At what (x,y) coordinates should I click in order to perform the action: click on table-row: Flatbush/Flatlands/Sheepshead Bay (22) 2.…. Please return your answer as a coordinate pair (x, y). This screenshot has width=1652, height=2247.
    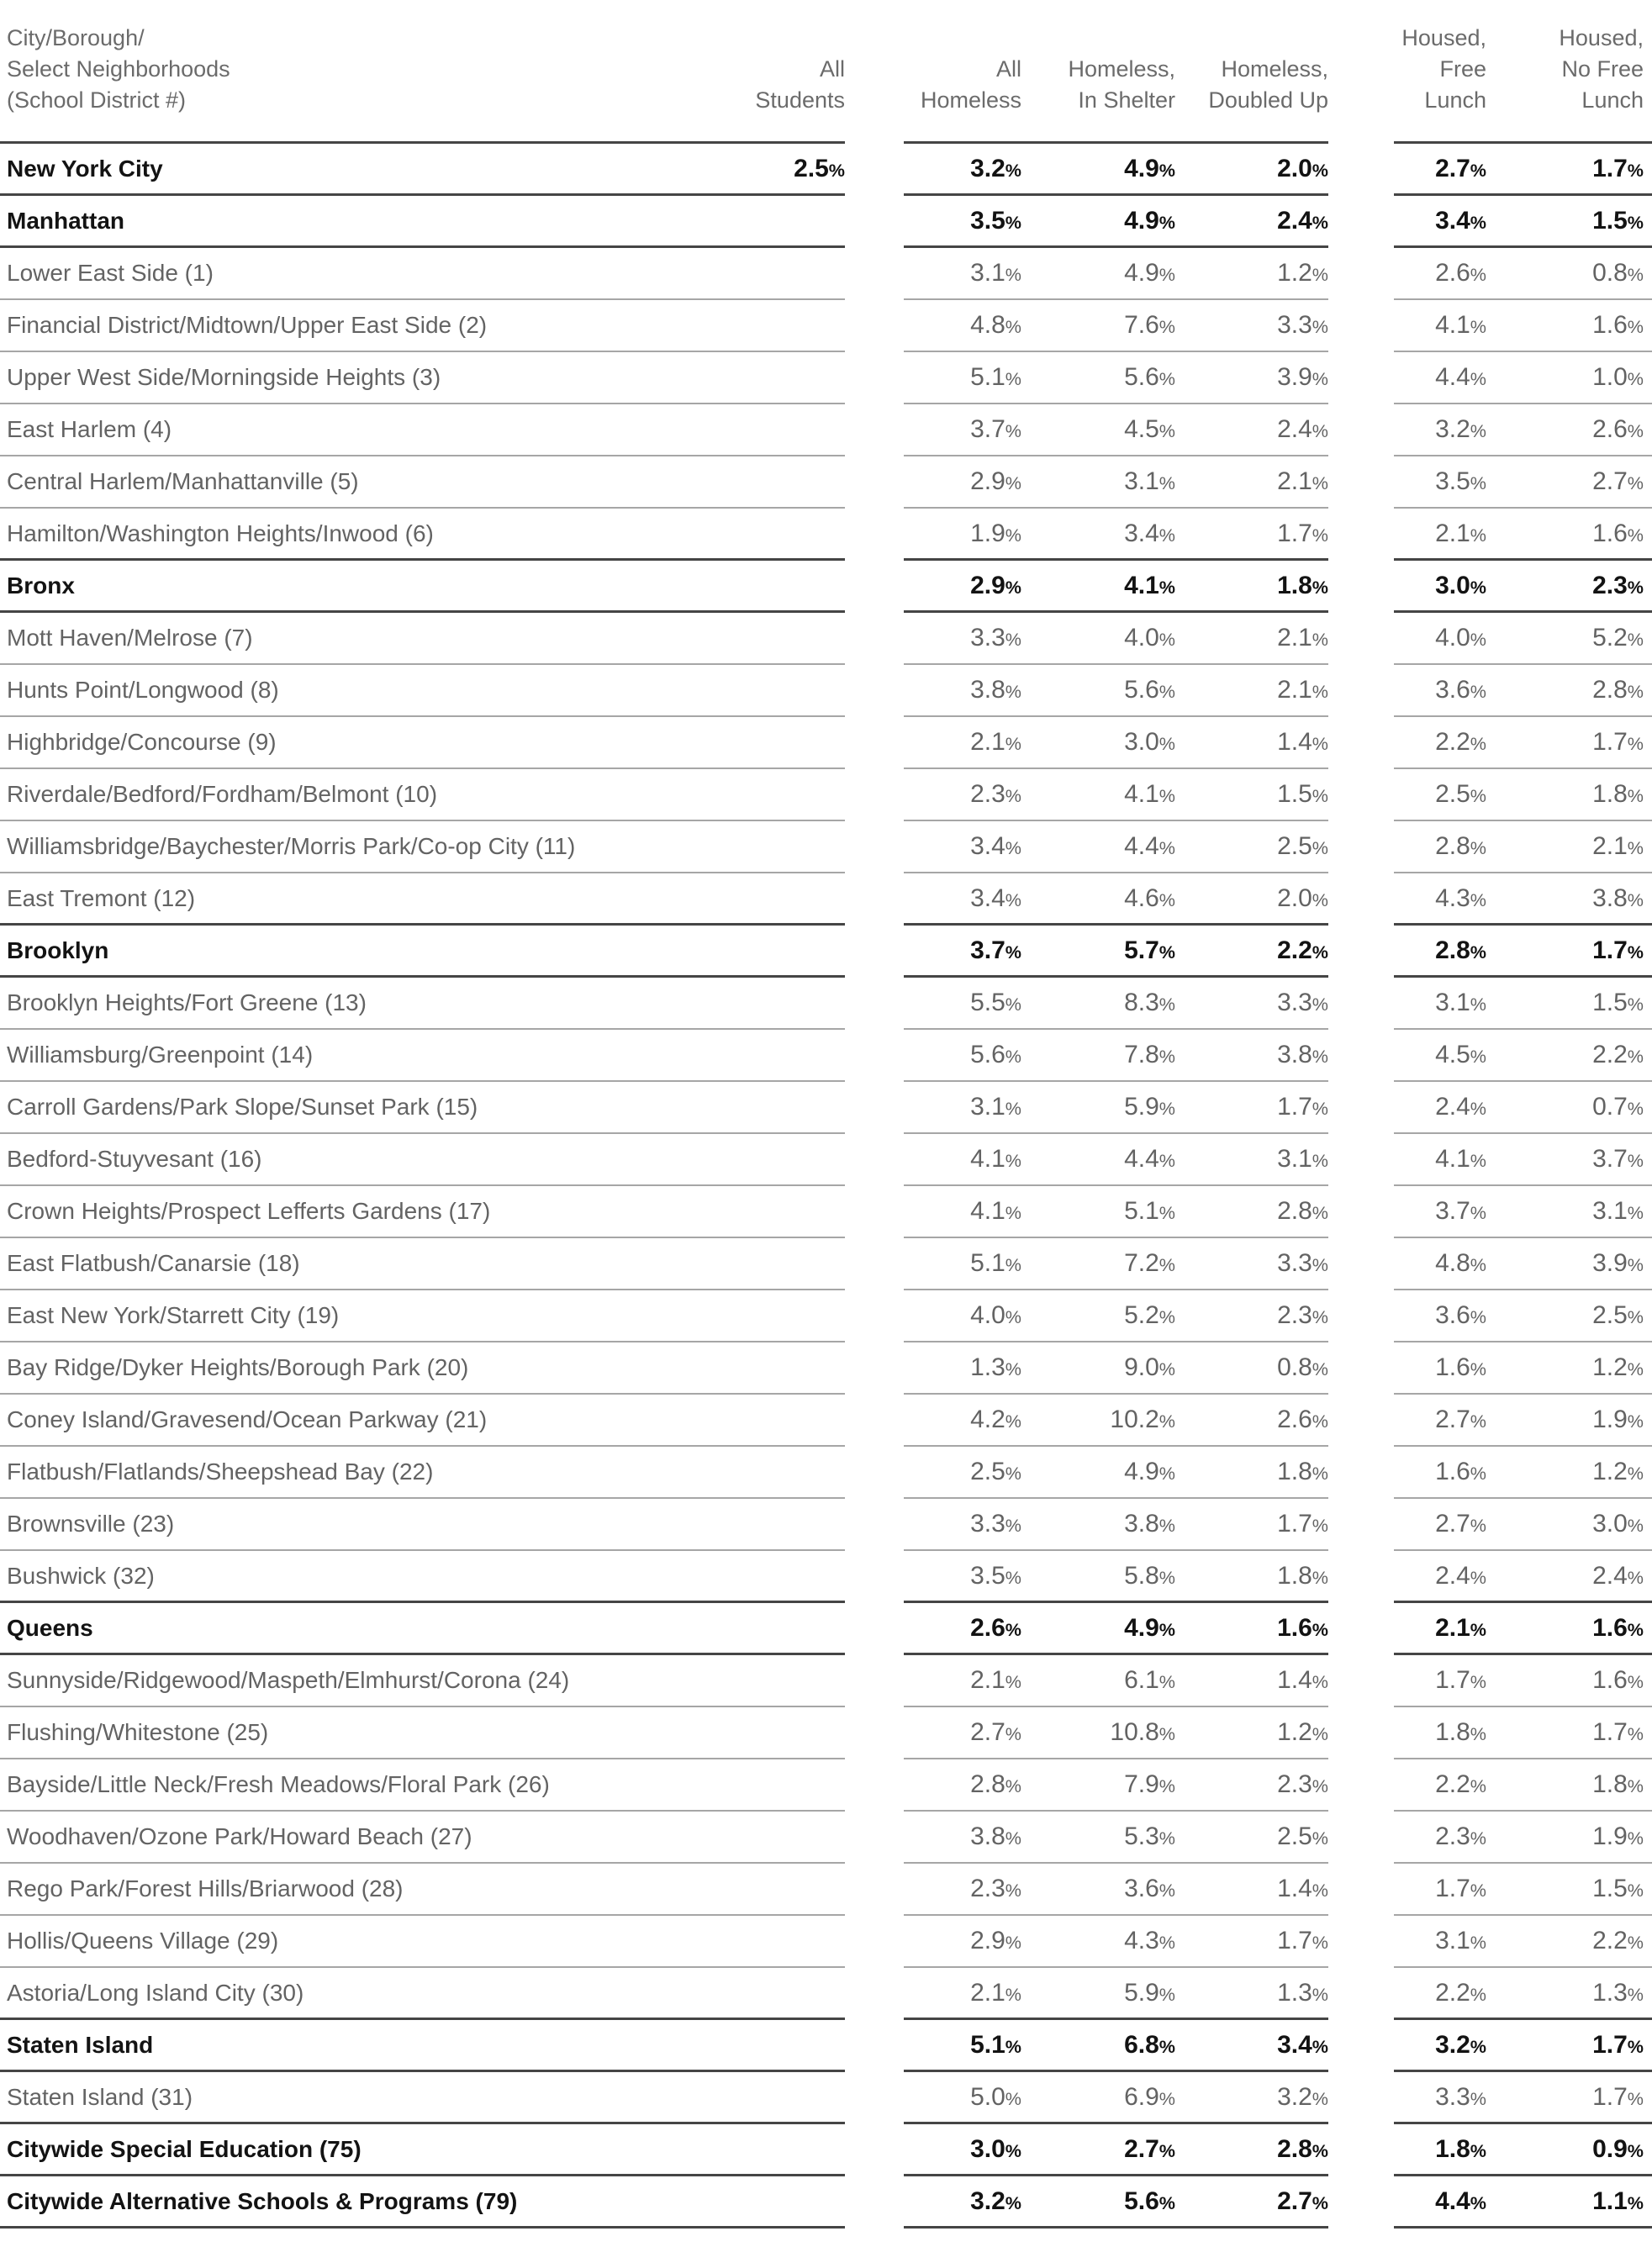
    Looking at the image, I should click on (826, 1473).